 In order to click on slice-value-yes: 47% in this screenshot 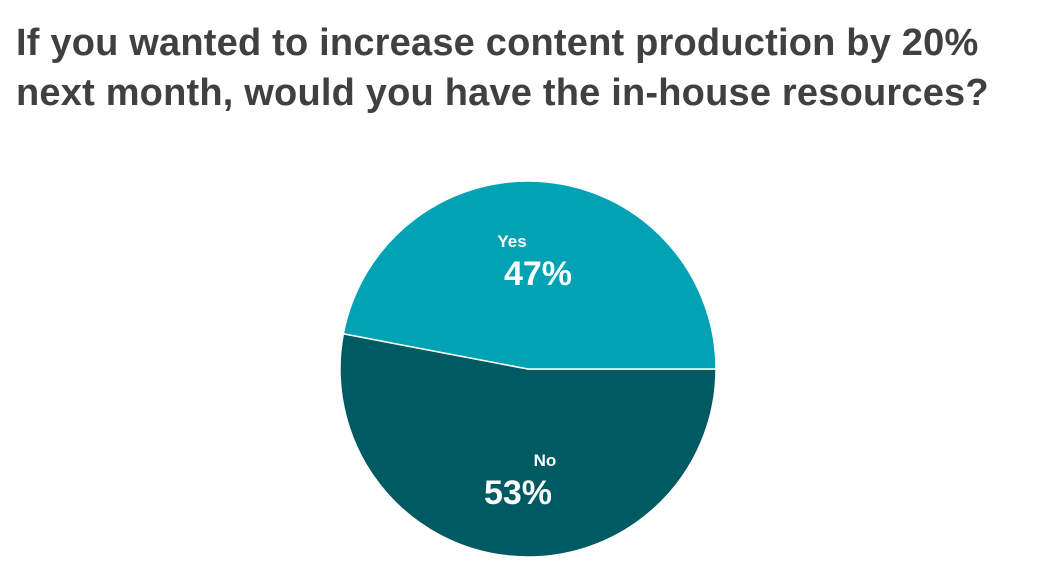, I will do `click(538, 274)`.